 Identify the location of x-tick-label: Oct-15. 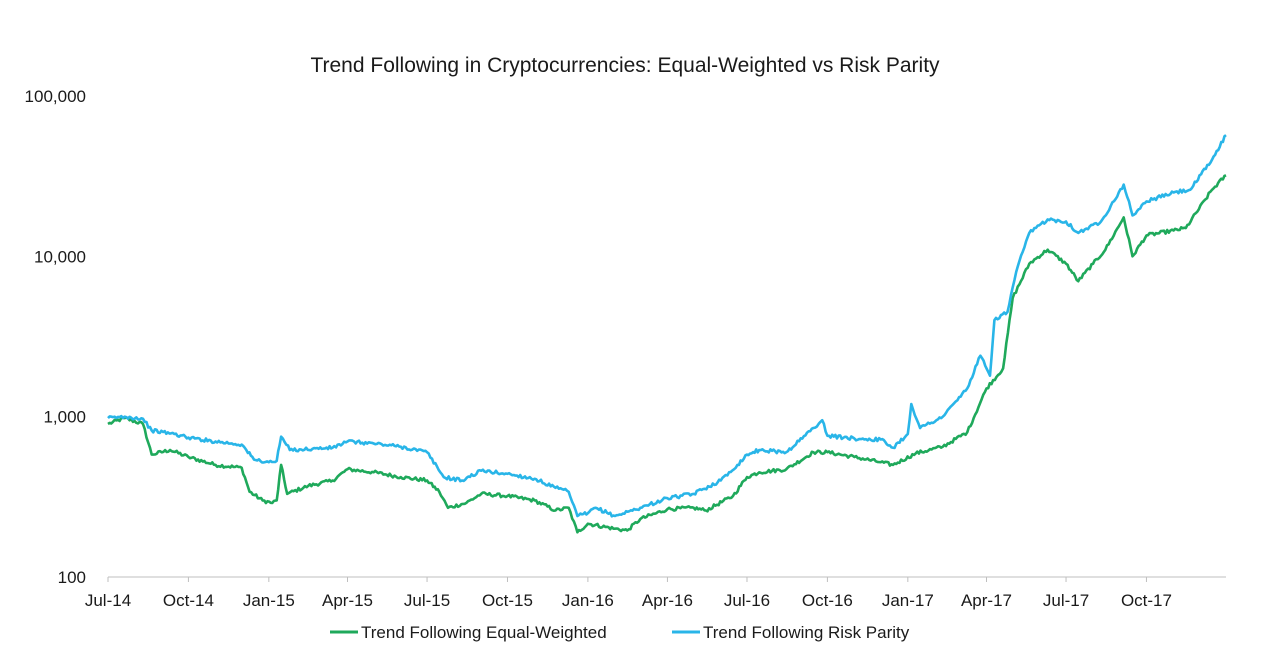
(507, 600).